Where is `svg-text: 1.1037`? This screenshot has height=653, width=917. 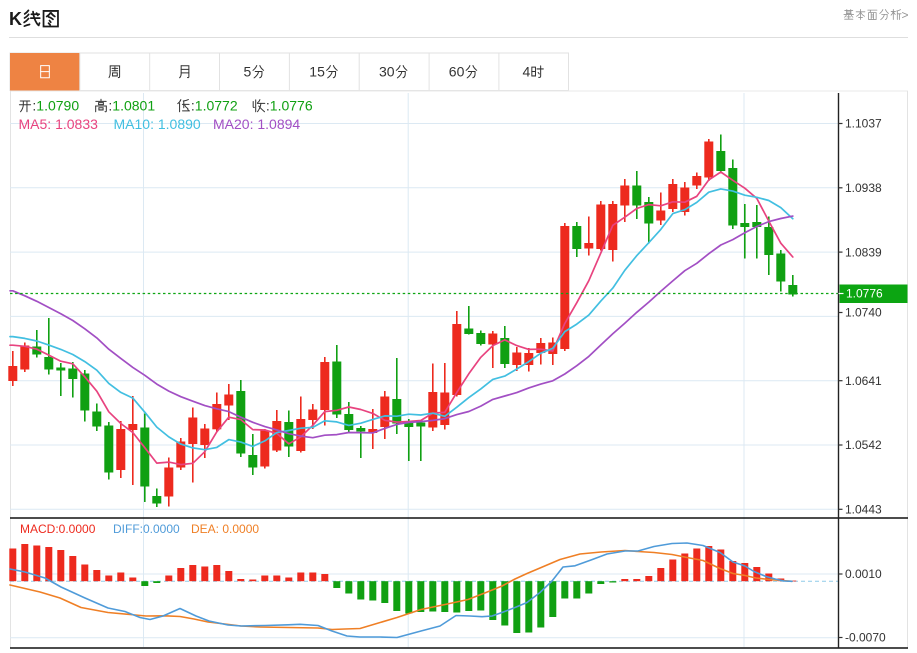
svg-text: 1.1037 is located at coordinates (863, 124).